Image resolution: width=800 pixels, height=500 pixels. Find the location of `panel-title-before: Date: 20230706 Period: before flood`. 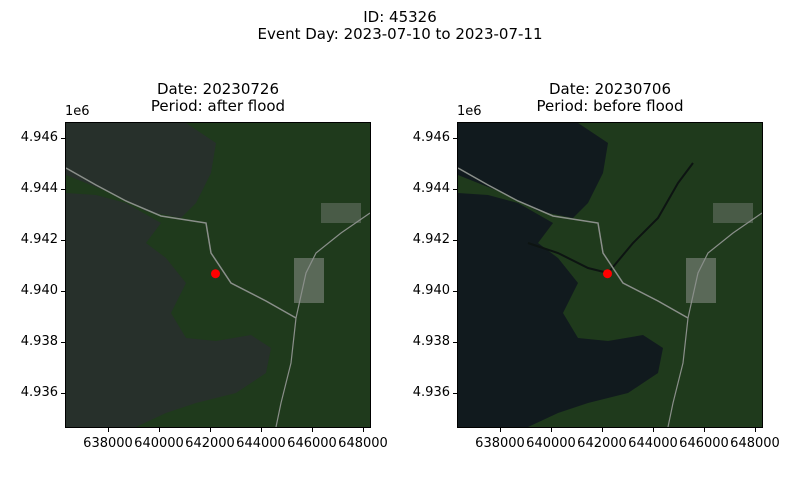

panel-title-before: Date: 20230706 Period: before flood is located at coordinates (610, 98).